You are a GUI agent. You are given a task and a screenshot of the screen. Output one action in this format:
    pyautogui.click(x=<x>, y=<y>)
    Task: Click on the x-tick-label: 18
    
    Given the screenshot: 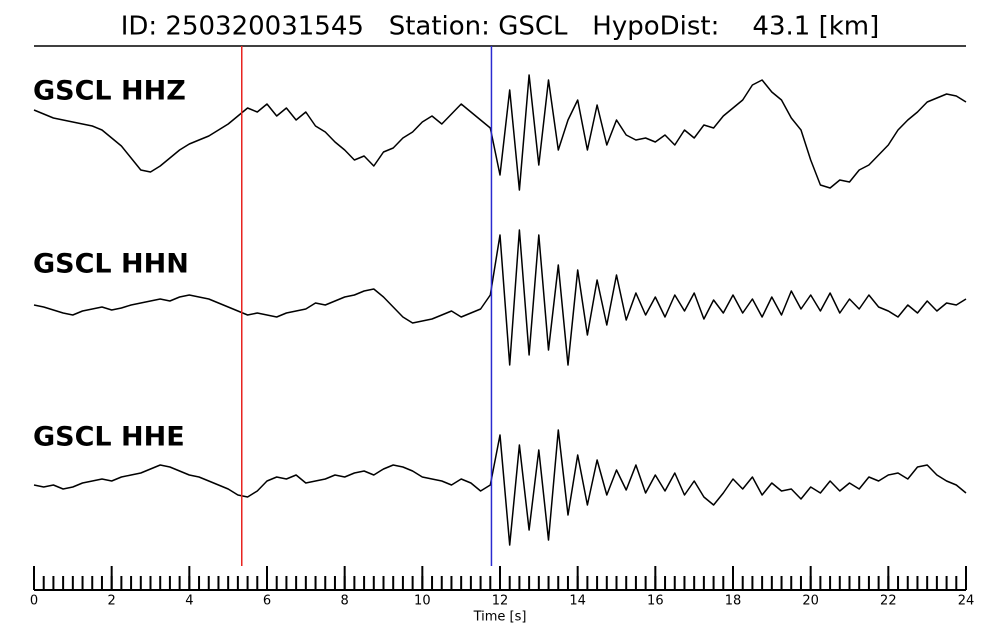 What is the action you would take?
    pyautogui.click(x=733, y=601)
    